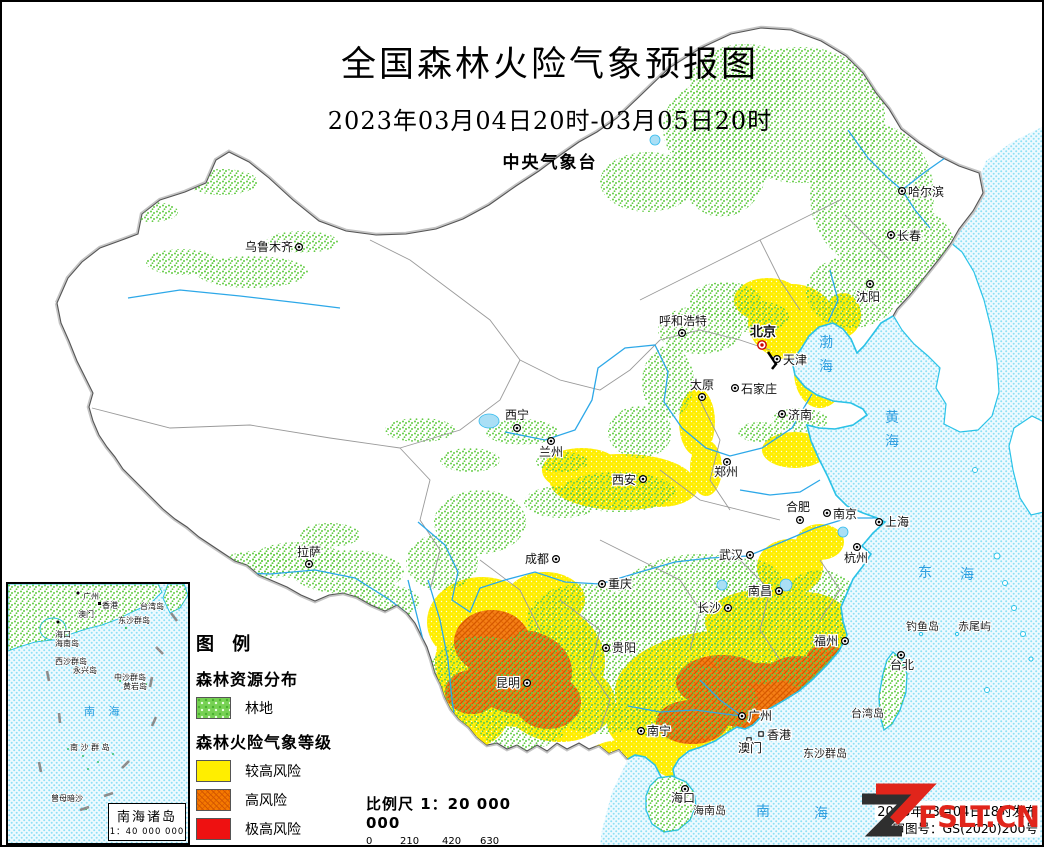 The width and height of the screenshot is (1044, 847). I want to click on sea-label-6: 南, so click(764, 812).